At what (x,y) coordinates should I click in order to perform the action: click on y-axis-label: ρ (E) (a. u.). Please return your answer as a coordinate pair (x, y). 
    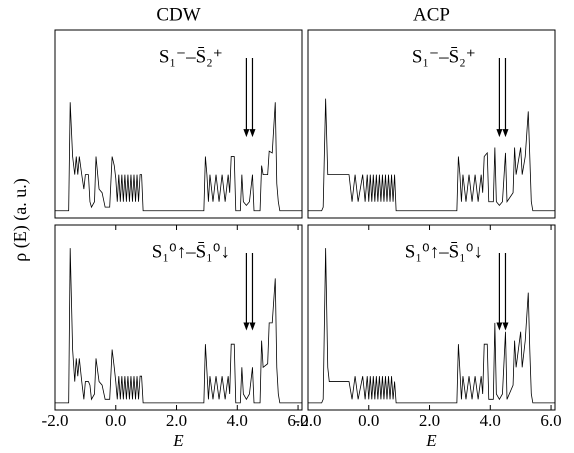
    Looking at the image, I should click on (20, 219).